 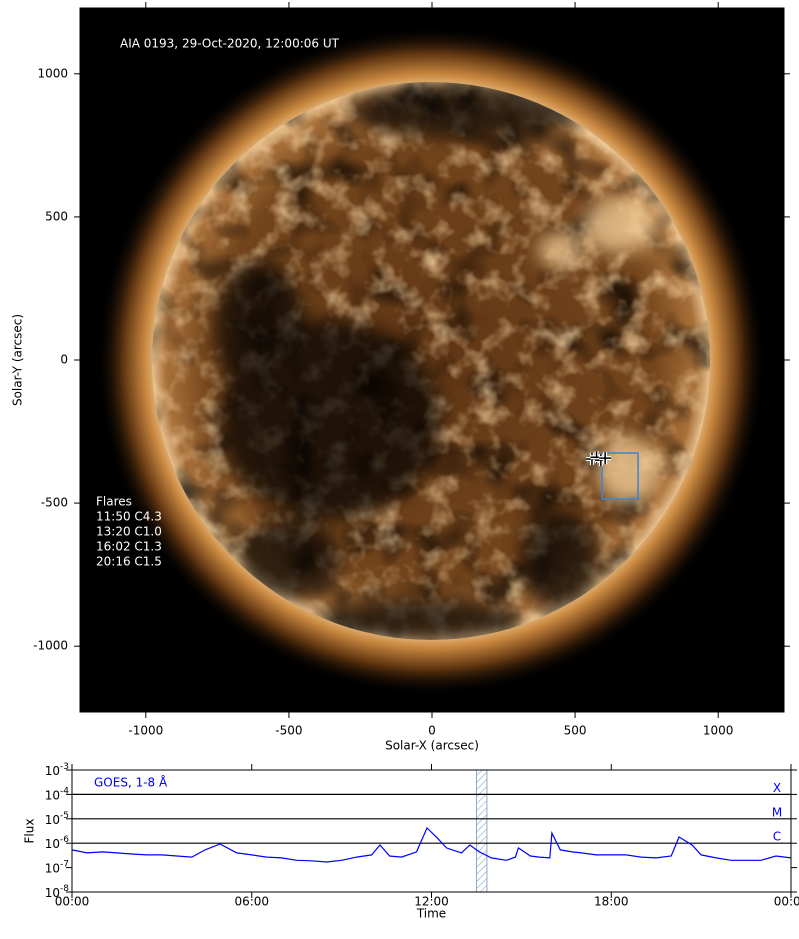 What do you see at coordinates (230, 44) in the screenshot?
I see `image-title: AIA 0193, 29-Oct-2020, 12:00:06 UT` at bounding box center [230, 44].